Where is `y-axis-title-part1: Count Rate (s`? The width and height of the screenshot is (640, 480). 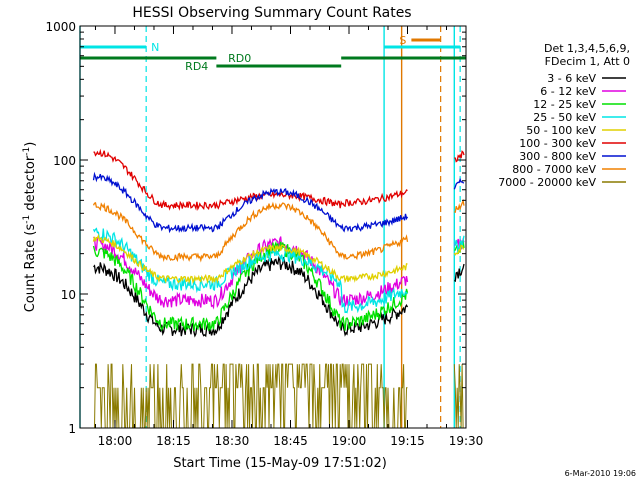
y-axis-title-part1: Count Rate (s is located at coordinates (30, 268).